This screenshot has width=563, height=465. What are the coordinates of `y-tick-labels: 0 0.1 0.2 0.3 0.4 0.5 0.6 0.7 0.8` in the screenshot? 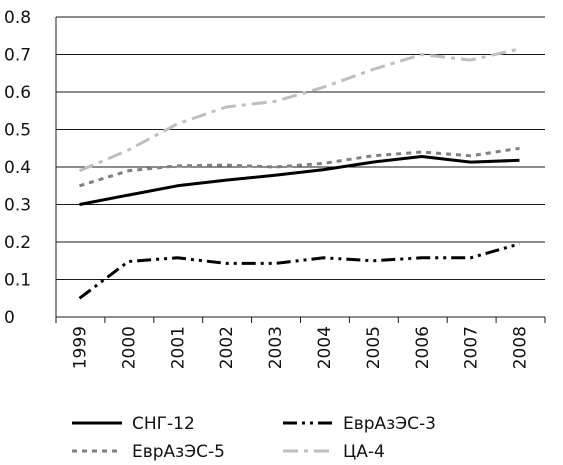 It's located at (17, 168).